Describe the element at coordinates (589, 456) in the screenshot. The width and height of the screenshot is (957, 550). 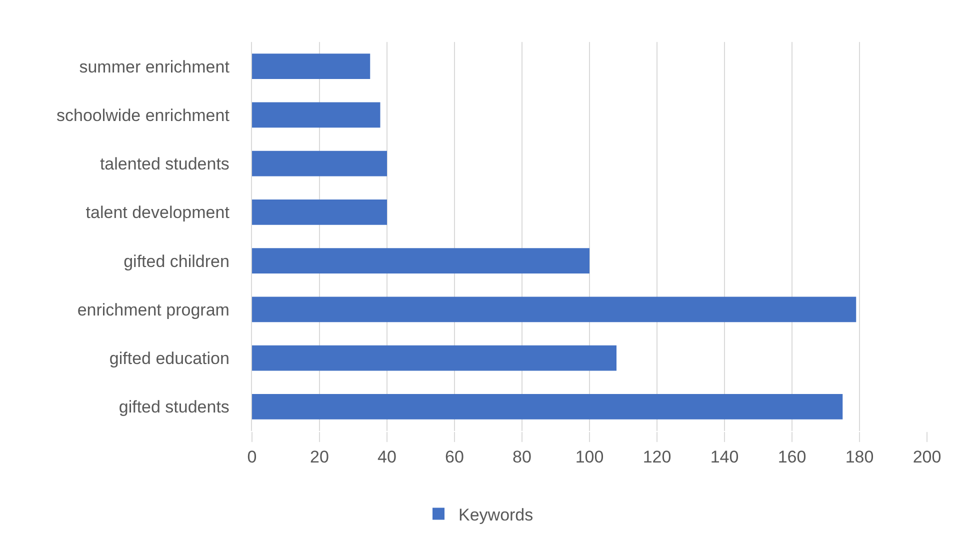
I see `x-tick-label: 100` at that location.